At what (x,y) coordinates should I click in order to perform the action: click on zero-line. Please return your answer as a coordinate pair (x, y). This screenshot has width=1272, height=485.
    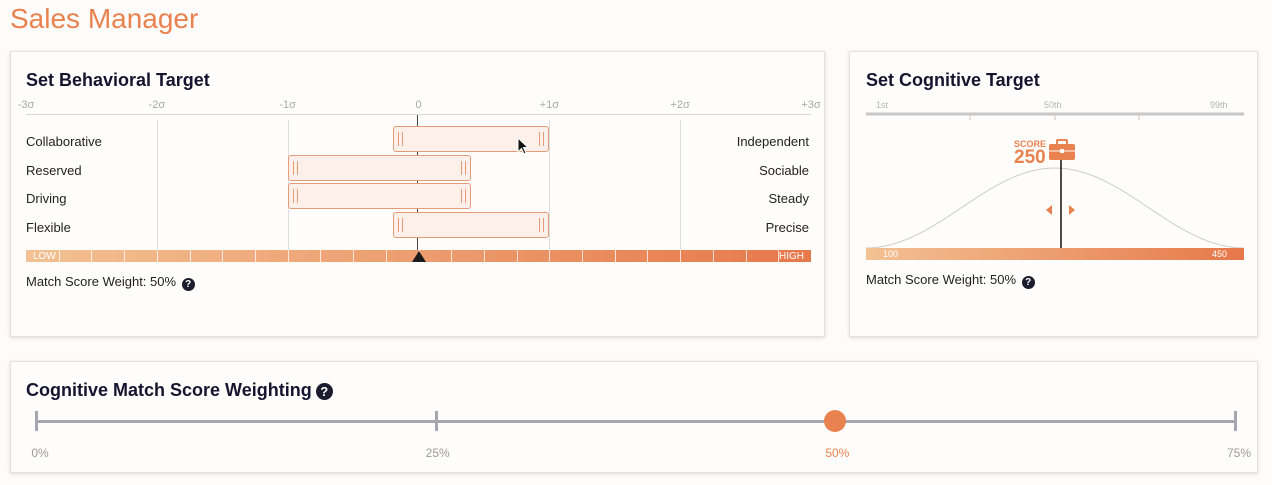
    Looking at the image, I should click on (417, 182).